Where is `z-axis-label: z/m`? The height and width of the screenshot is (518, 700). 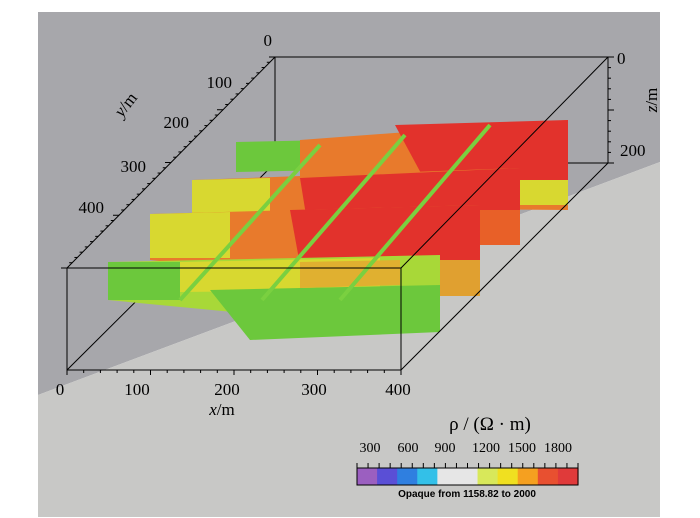
z-axis-label: z/m is located at coordinates (651, 101).